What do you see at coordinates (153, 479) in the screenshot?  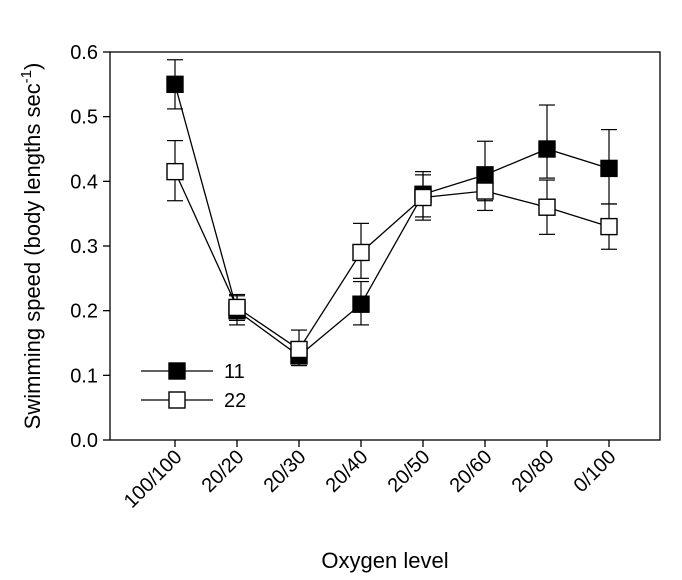 I see `x-tick-label: 100/100` at bounding box center [153, 479].